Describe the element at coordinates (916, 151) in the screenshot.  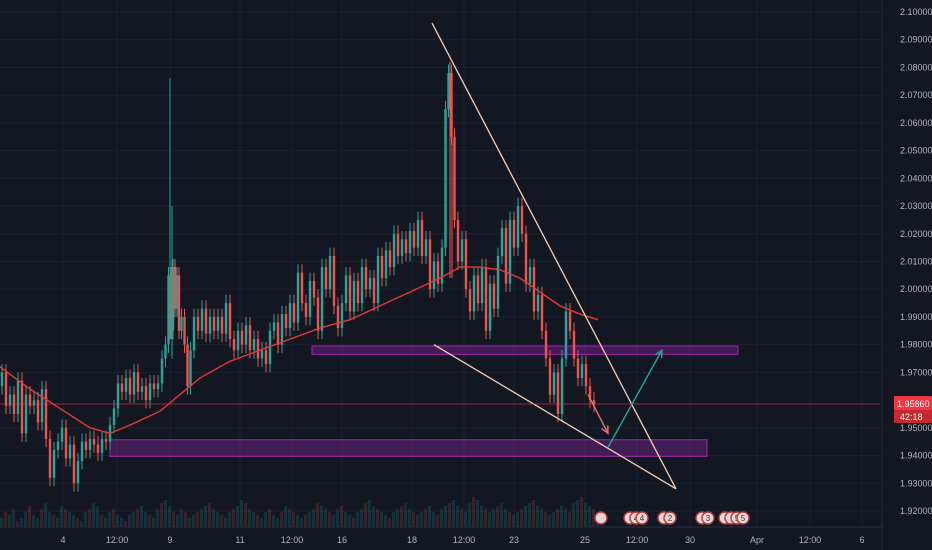
I see `price-tick-label: 2.05000` at that location.